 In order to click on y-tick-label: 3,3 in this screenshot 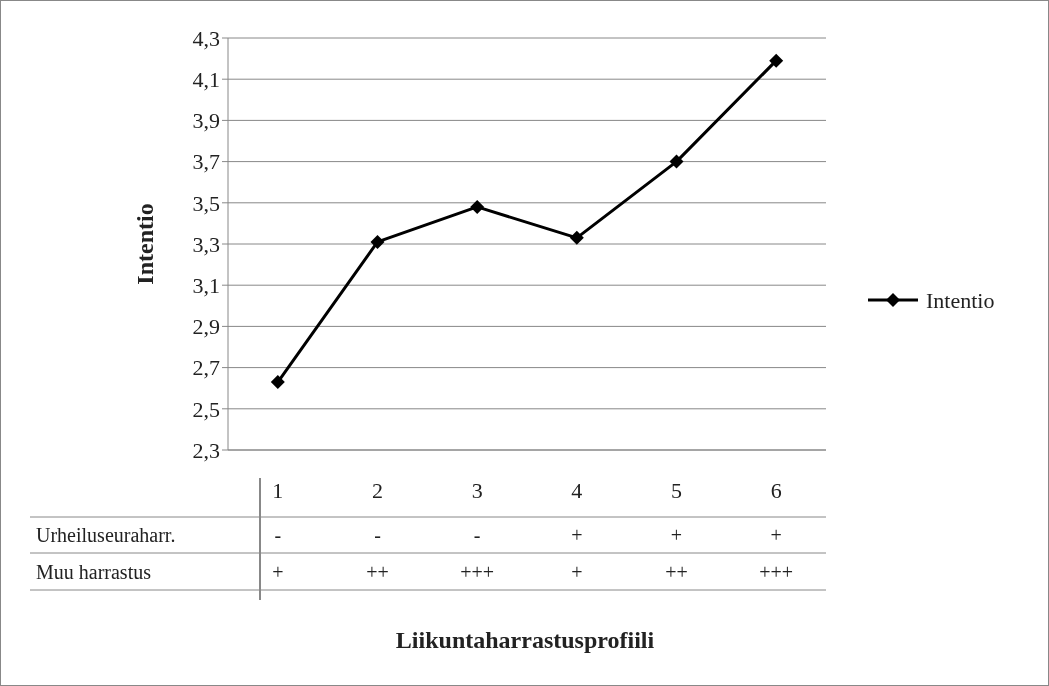, I will do `click(206, 244)`.